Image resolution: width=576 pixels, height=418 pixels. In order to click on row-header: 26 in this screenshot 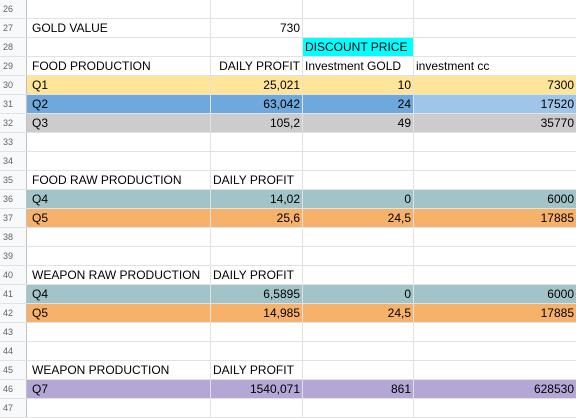, I will do `click(13, 9)`.